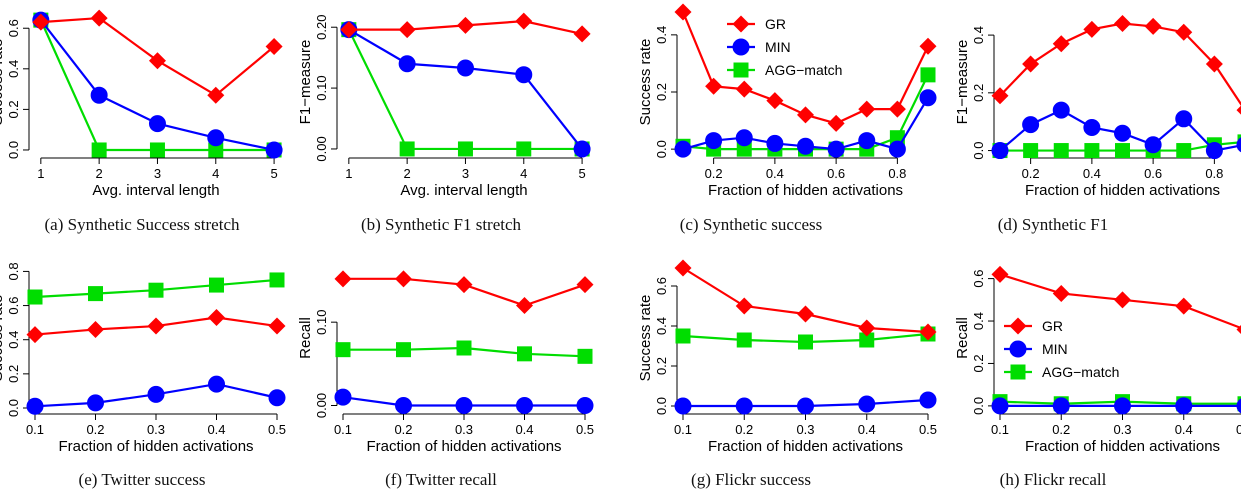 Image resolution: width=1241 pixels, height=493 pixels. Describe the element at coordinates (215, 173) in the screenshot. I see `x-tick-label: 4` at that location.